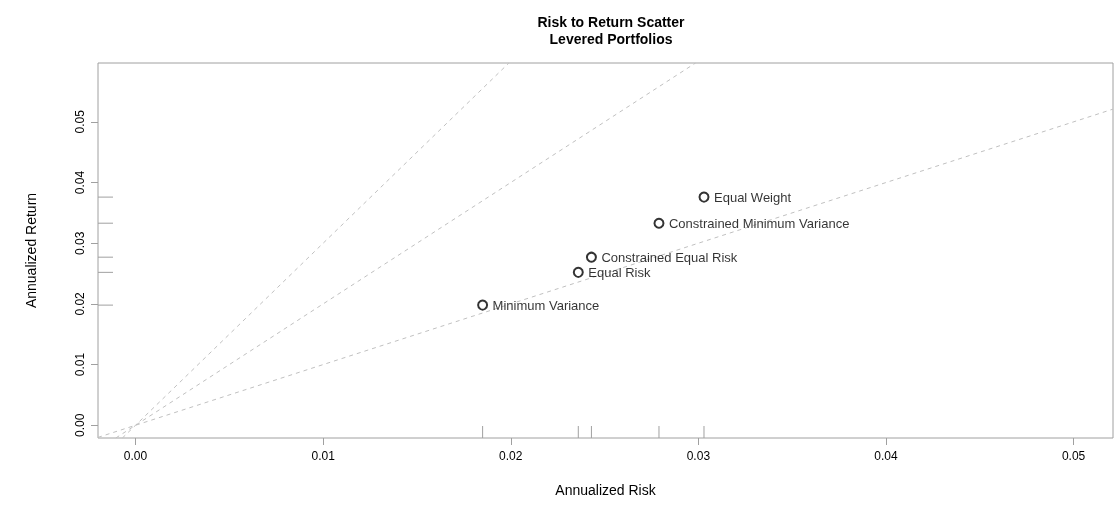 The height and width of the screenshot is (513, 1114). I want to click on x-tick-label: 0.02, so click(511, 456).